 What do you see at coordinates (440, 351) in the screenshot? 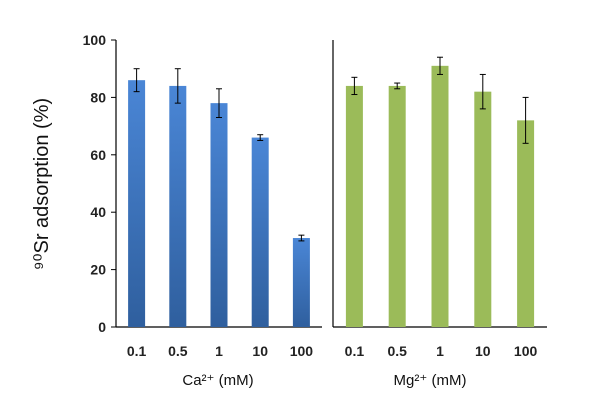
I see `mg-category-label: 1` at bounding box center [440, 351].